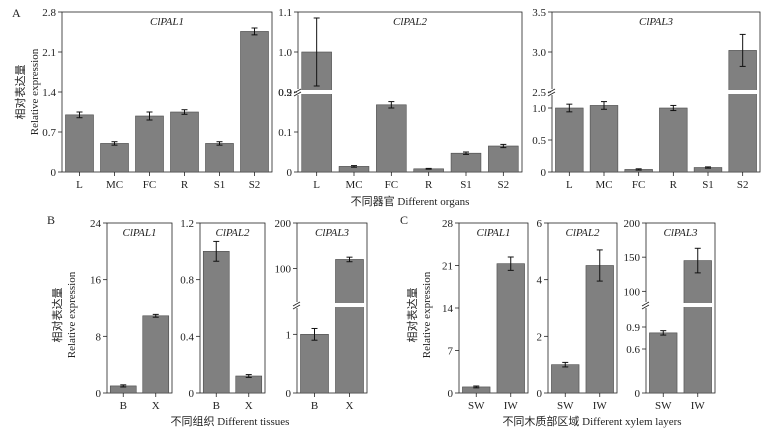 The width and height of the screenshot is (766, 431). I want to click on chart-b2: ClPAL2 0 0.4 0.8 1.2 B X, so click(223, 315).